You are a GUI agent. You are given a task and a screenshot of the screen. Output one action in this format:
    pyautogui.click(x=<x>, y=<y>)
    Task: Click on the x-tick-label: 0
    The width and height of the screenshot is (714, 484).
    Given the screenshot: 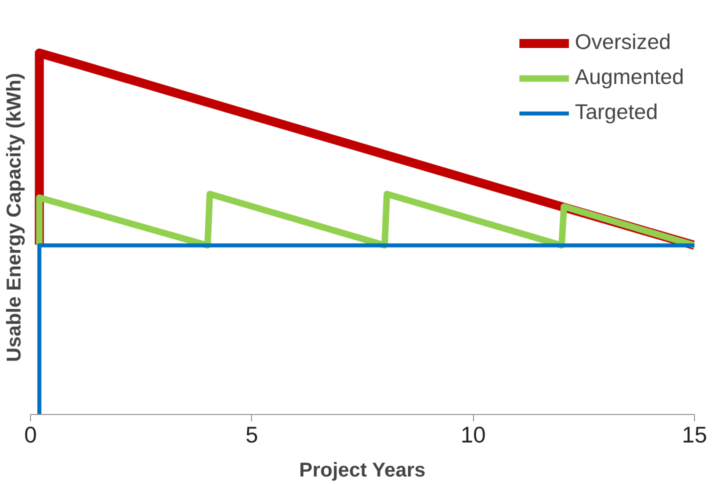 What is the action you would take?
    pyautogui.click(x=30, y=435)
    